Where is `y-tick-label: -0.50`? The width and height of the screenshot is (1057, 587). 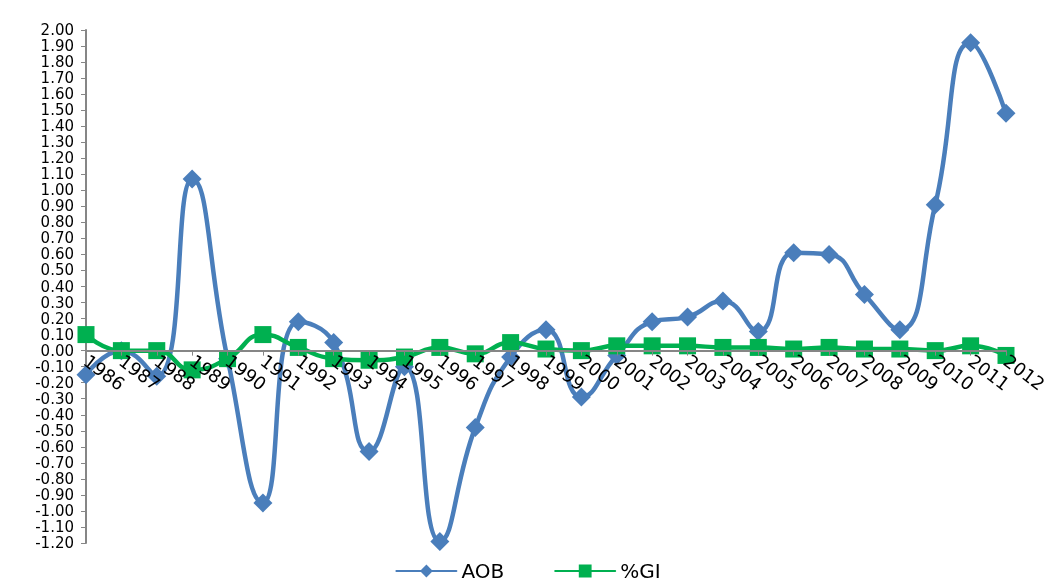 y-tick-label: -0.50 is located at coordinates (54, 430).